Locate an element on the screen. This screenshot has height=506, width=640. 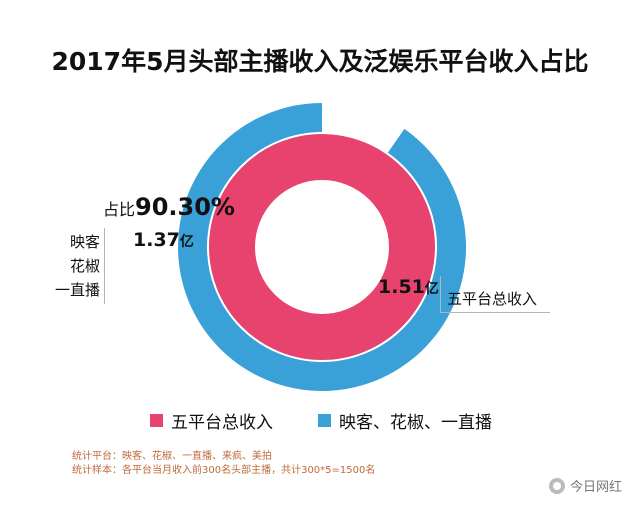
brand-name: 今日网红 is located at coordinates (595, 487).